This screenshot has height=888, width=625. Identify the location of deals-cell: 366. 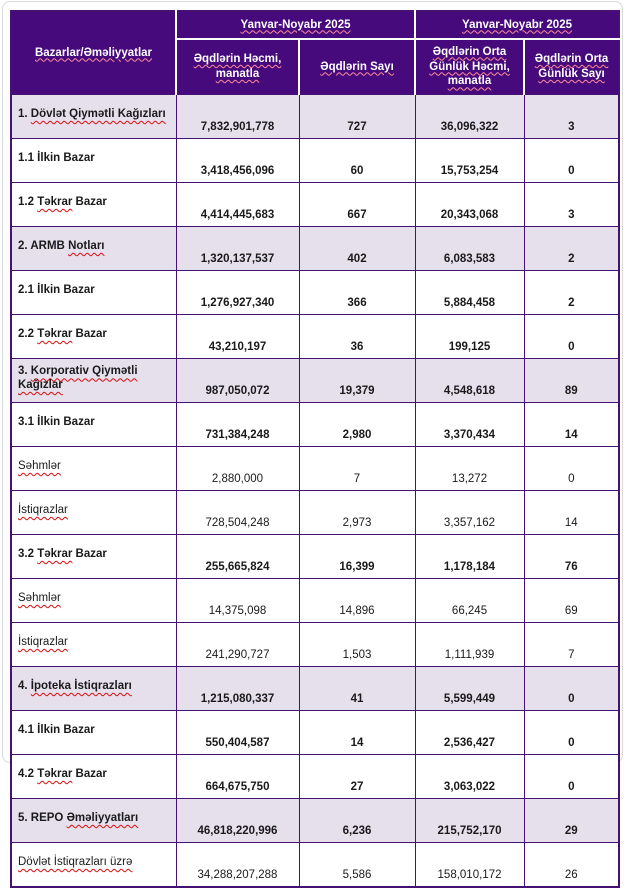
(357, 292).